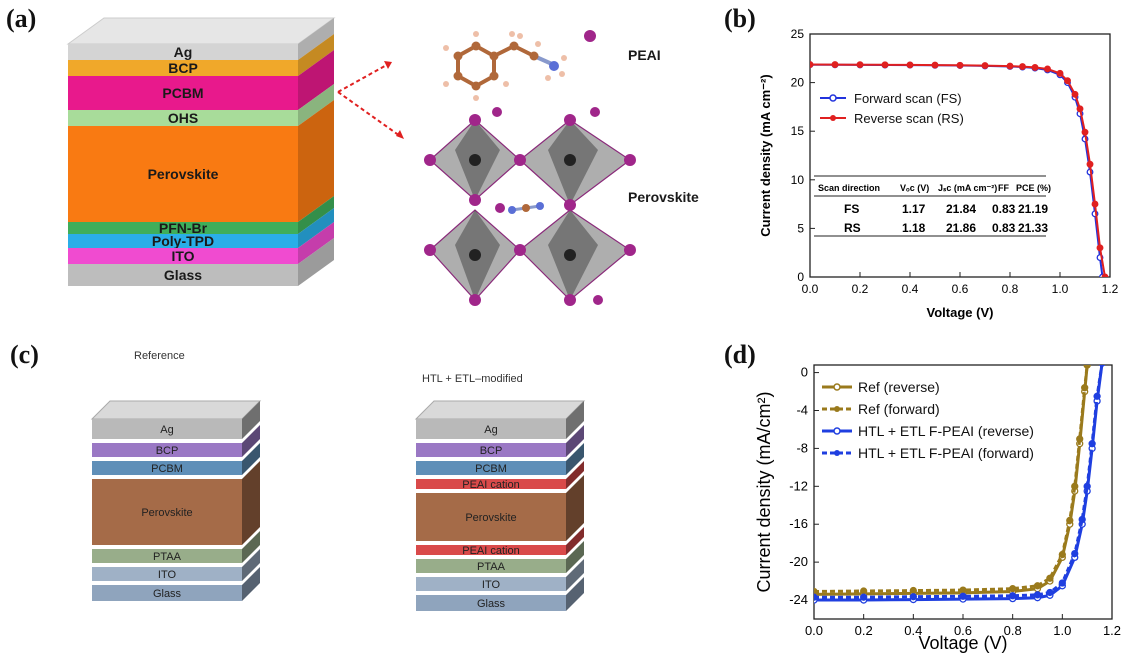  I want to click on td: FS, so click(851, 209).